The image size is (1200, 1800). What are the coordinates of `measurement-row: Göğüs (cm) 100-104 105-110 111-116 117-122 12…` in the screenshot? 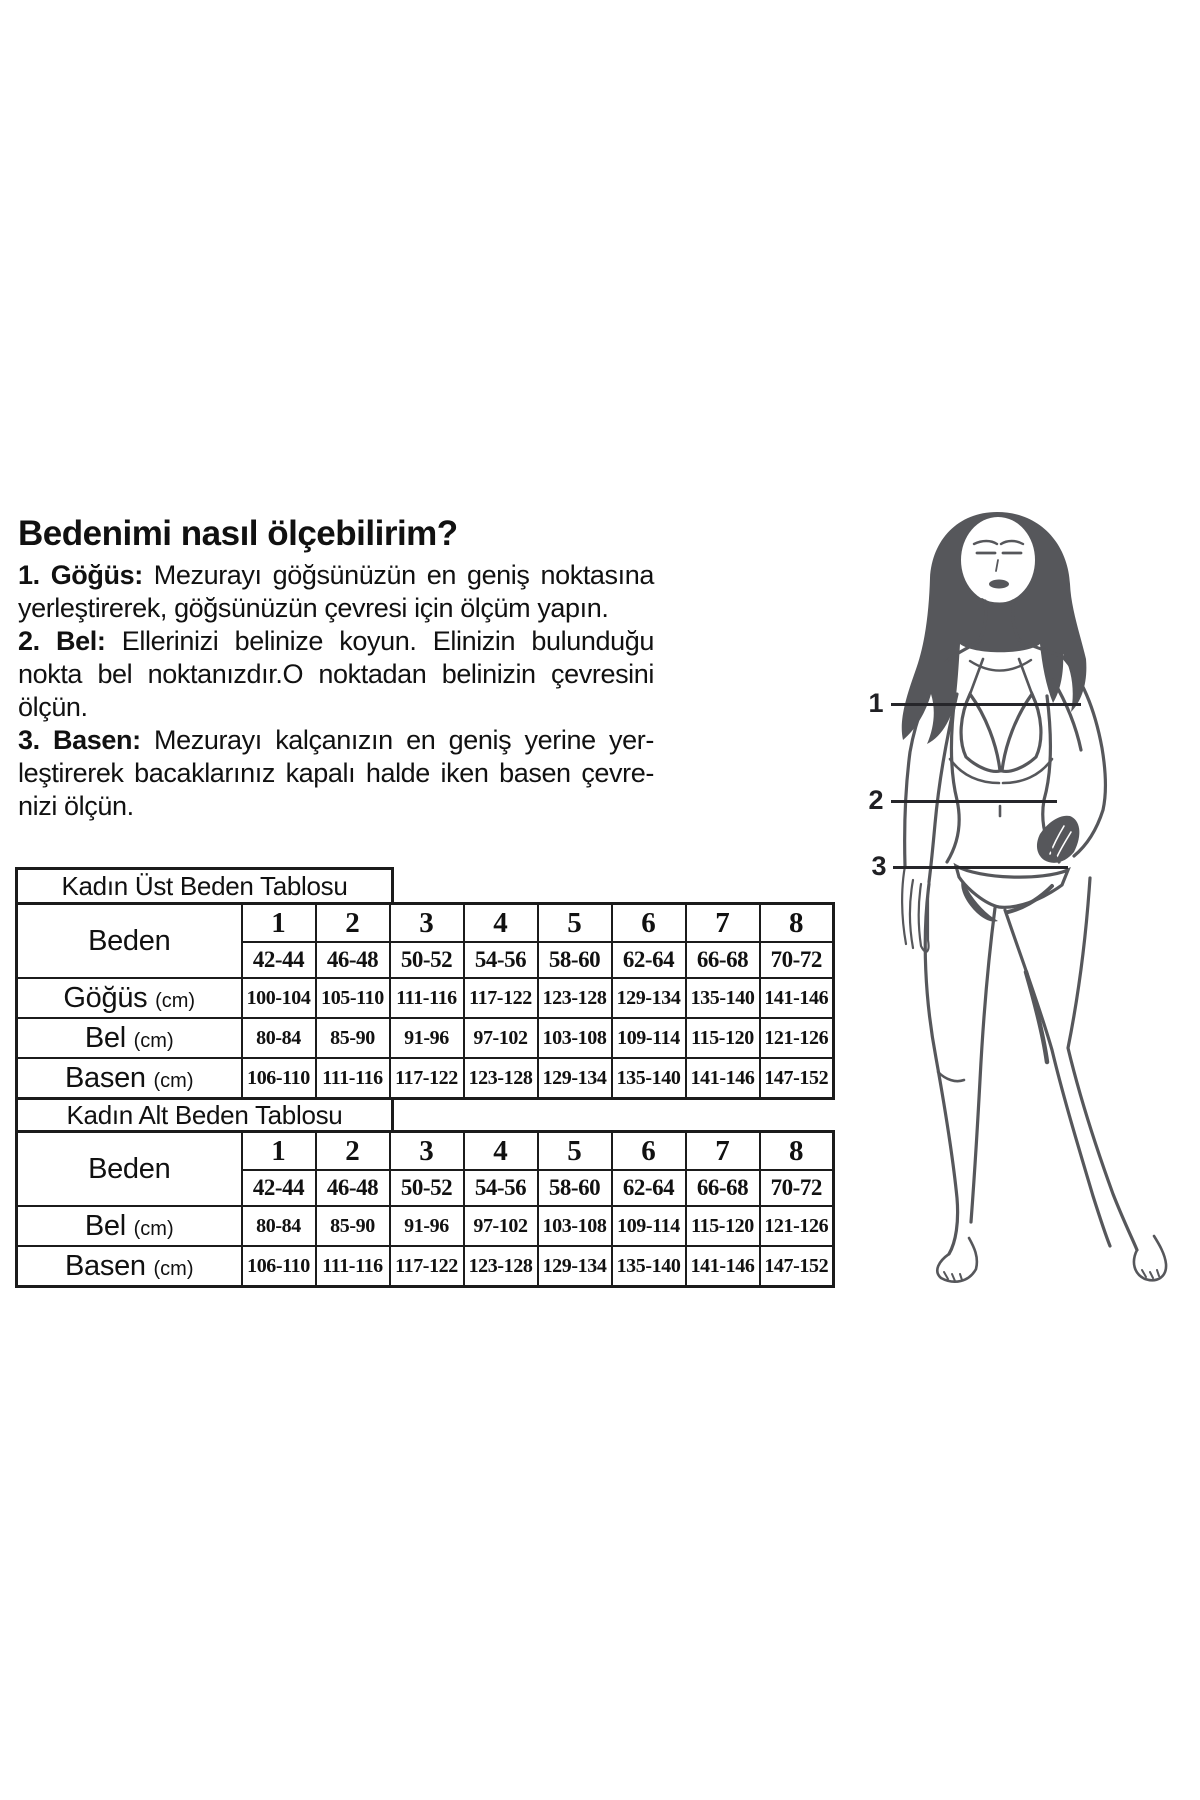 It's located at (425, 998).